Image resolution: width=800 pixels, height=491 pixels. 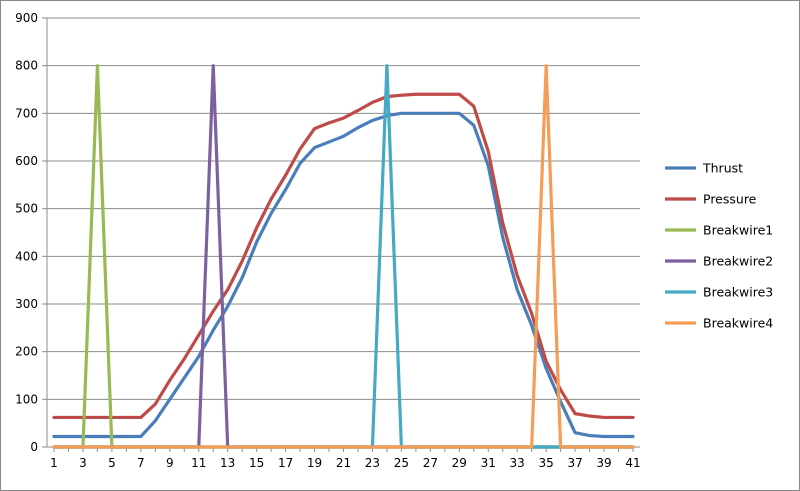 I want to click on x-tick-label: 1, so click(x=54, y=463).